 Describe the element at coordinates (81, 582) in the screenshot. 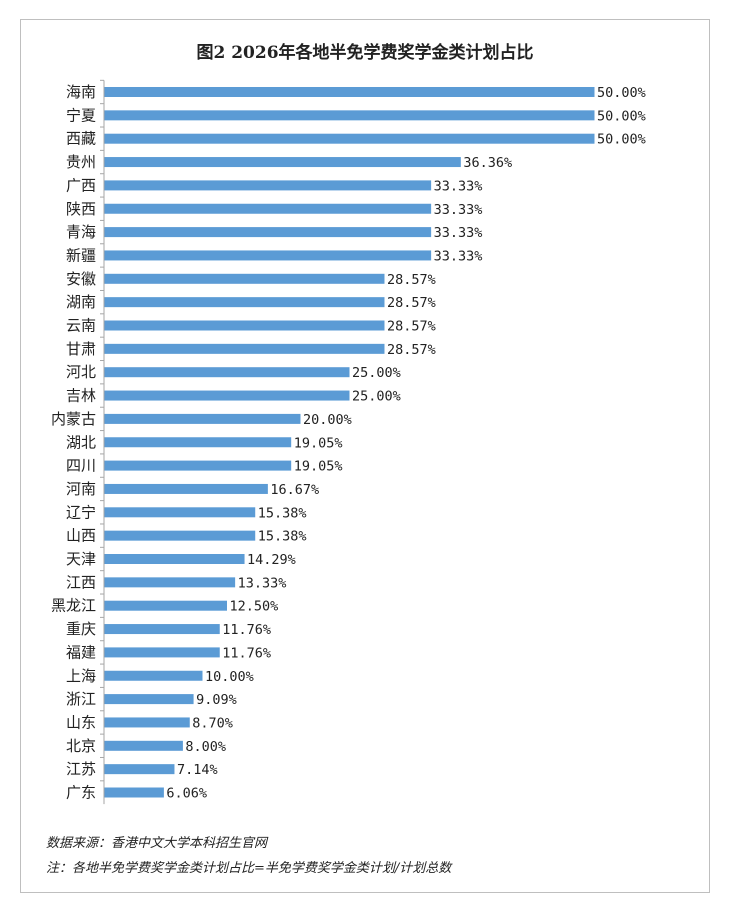

I see `category-label: 江西` at that location.